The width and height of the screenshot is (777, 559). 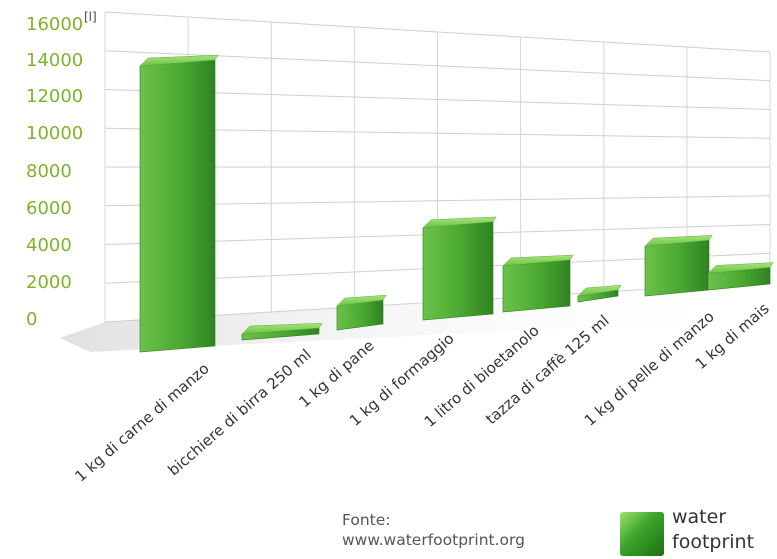 I want to click on x-tick-label: bicchiere di birra 250 ml, so click(x=239, y=412).